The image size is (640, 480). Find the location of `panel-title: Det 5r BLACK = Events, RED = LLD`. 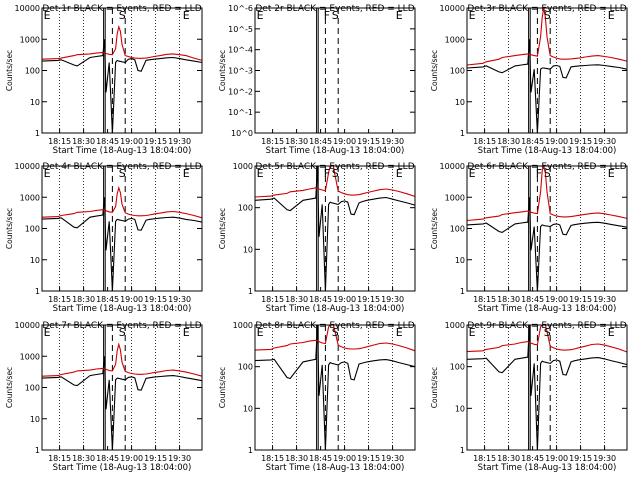

panel-title: Det 5r BLACK = Events, RED = LLD is located at coordinates (334, 167).